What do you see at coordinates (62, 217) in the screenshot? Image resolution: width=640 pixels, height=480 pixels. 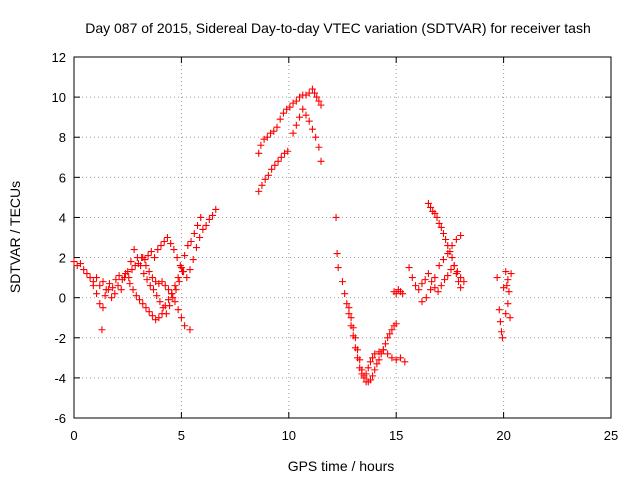 I see `y-tick-label: 4` at bounding box center [62, 217].